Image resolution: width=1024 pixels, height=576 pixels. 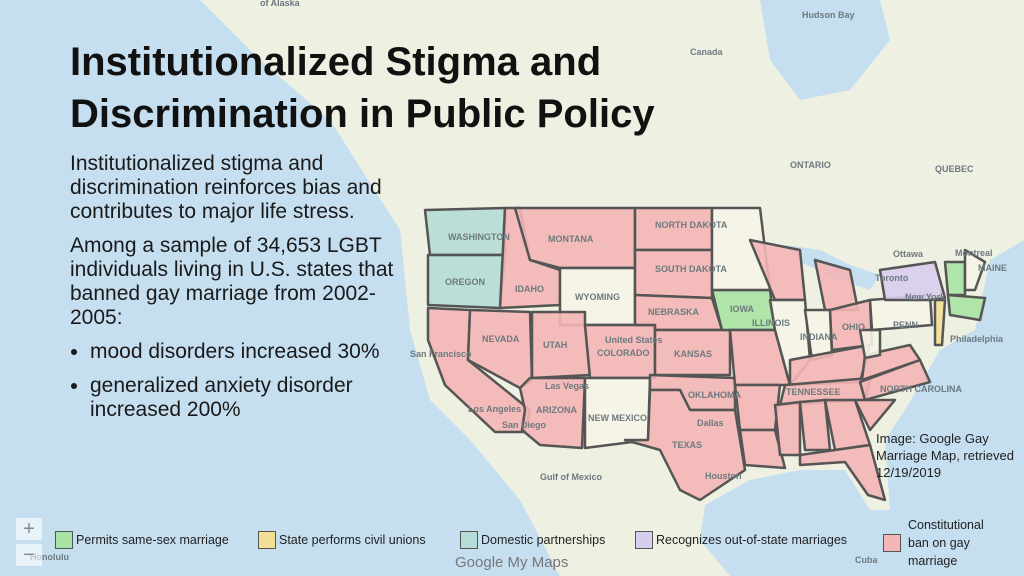 What do you see at coordinates (152, 540) in the screenshot?
I see `legend-label: Permits same-sex marriage` at bounding box center [152, 540].